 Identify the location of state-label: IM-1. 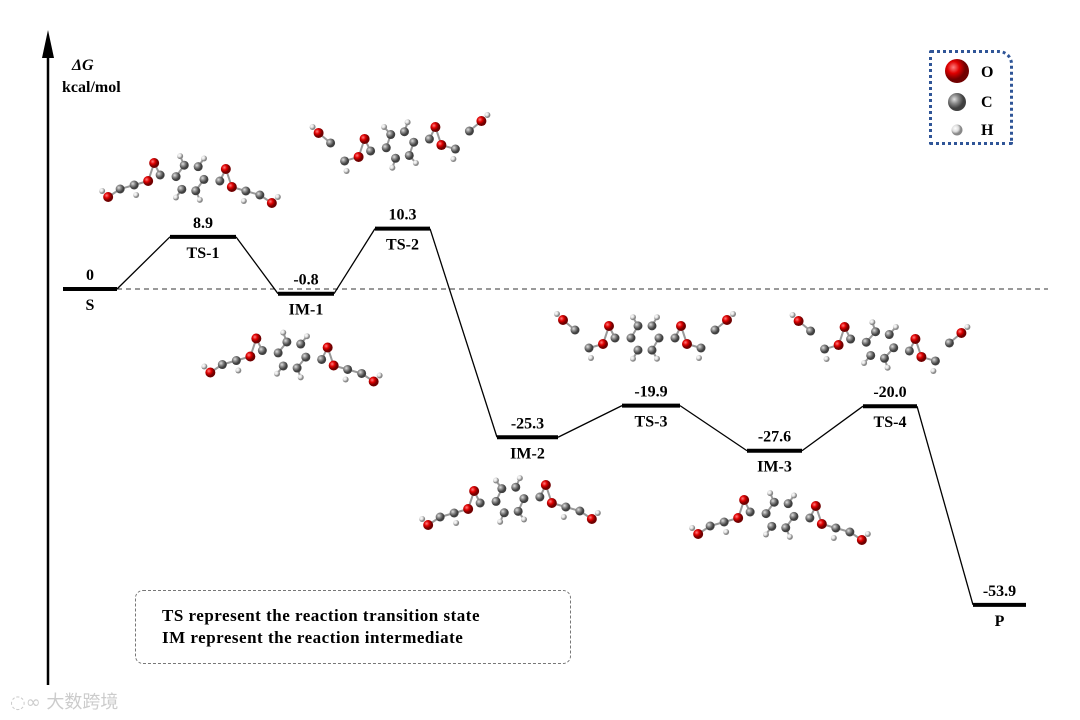
(306, 310).